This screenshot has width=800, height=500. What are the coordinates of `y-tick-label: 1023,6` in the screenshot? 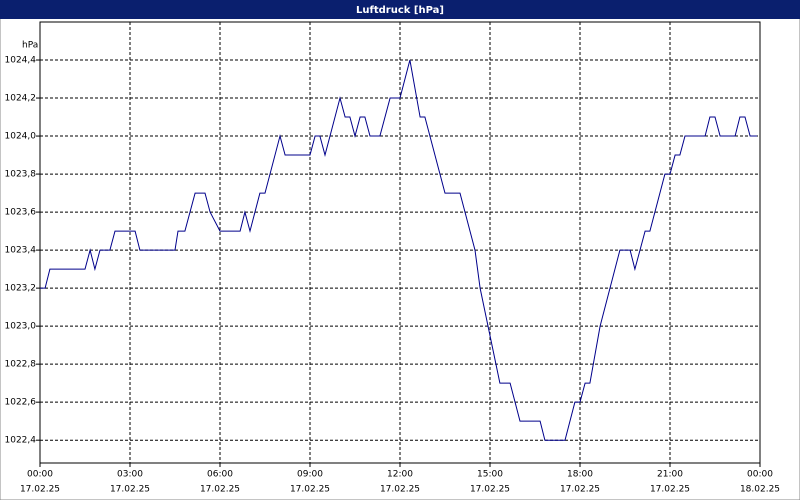 It's located at (21, 213).